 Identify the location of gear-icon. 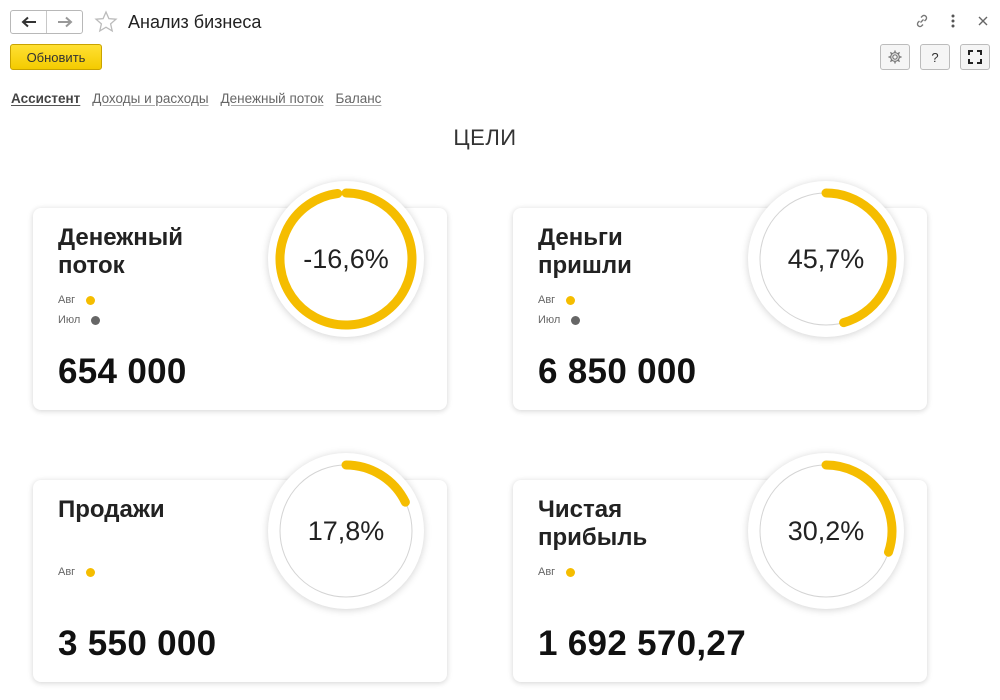
(895, 57).